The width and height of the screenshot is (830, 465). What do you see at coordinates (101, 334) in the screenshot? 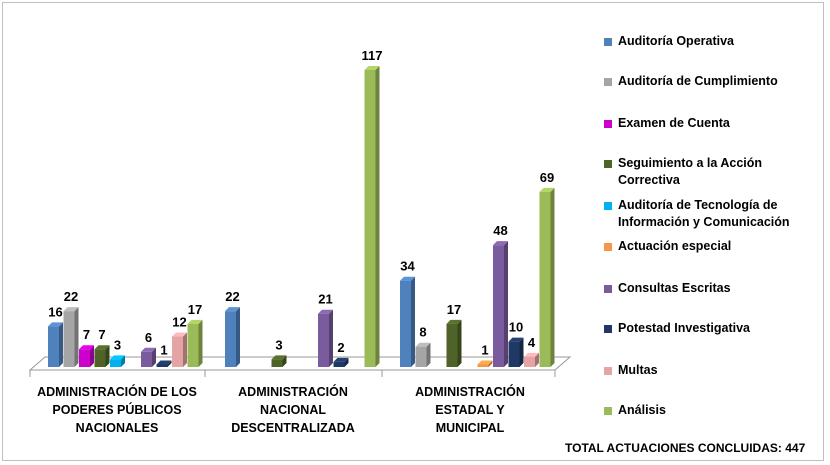
I see `value-label: 7` at bounding box center [101, 334].